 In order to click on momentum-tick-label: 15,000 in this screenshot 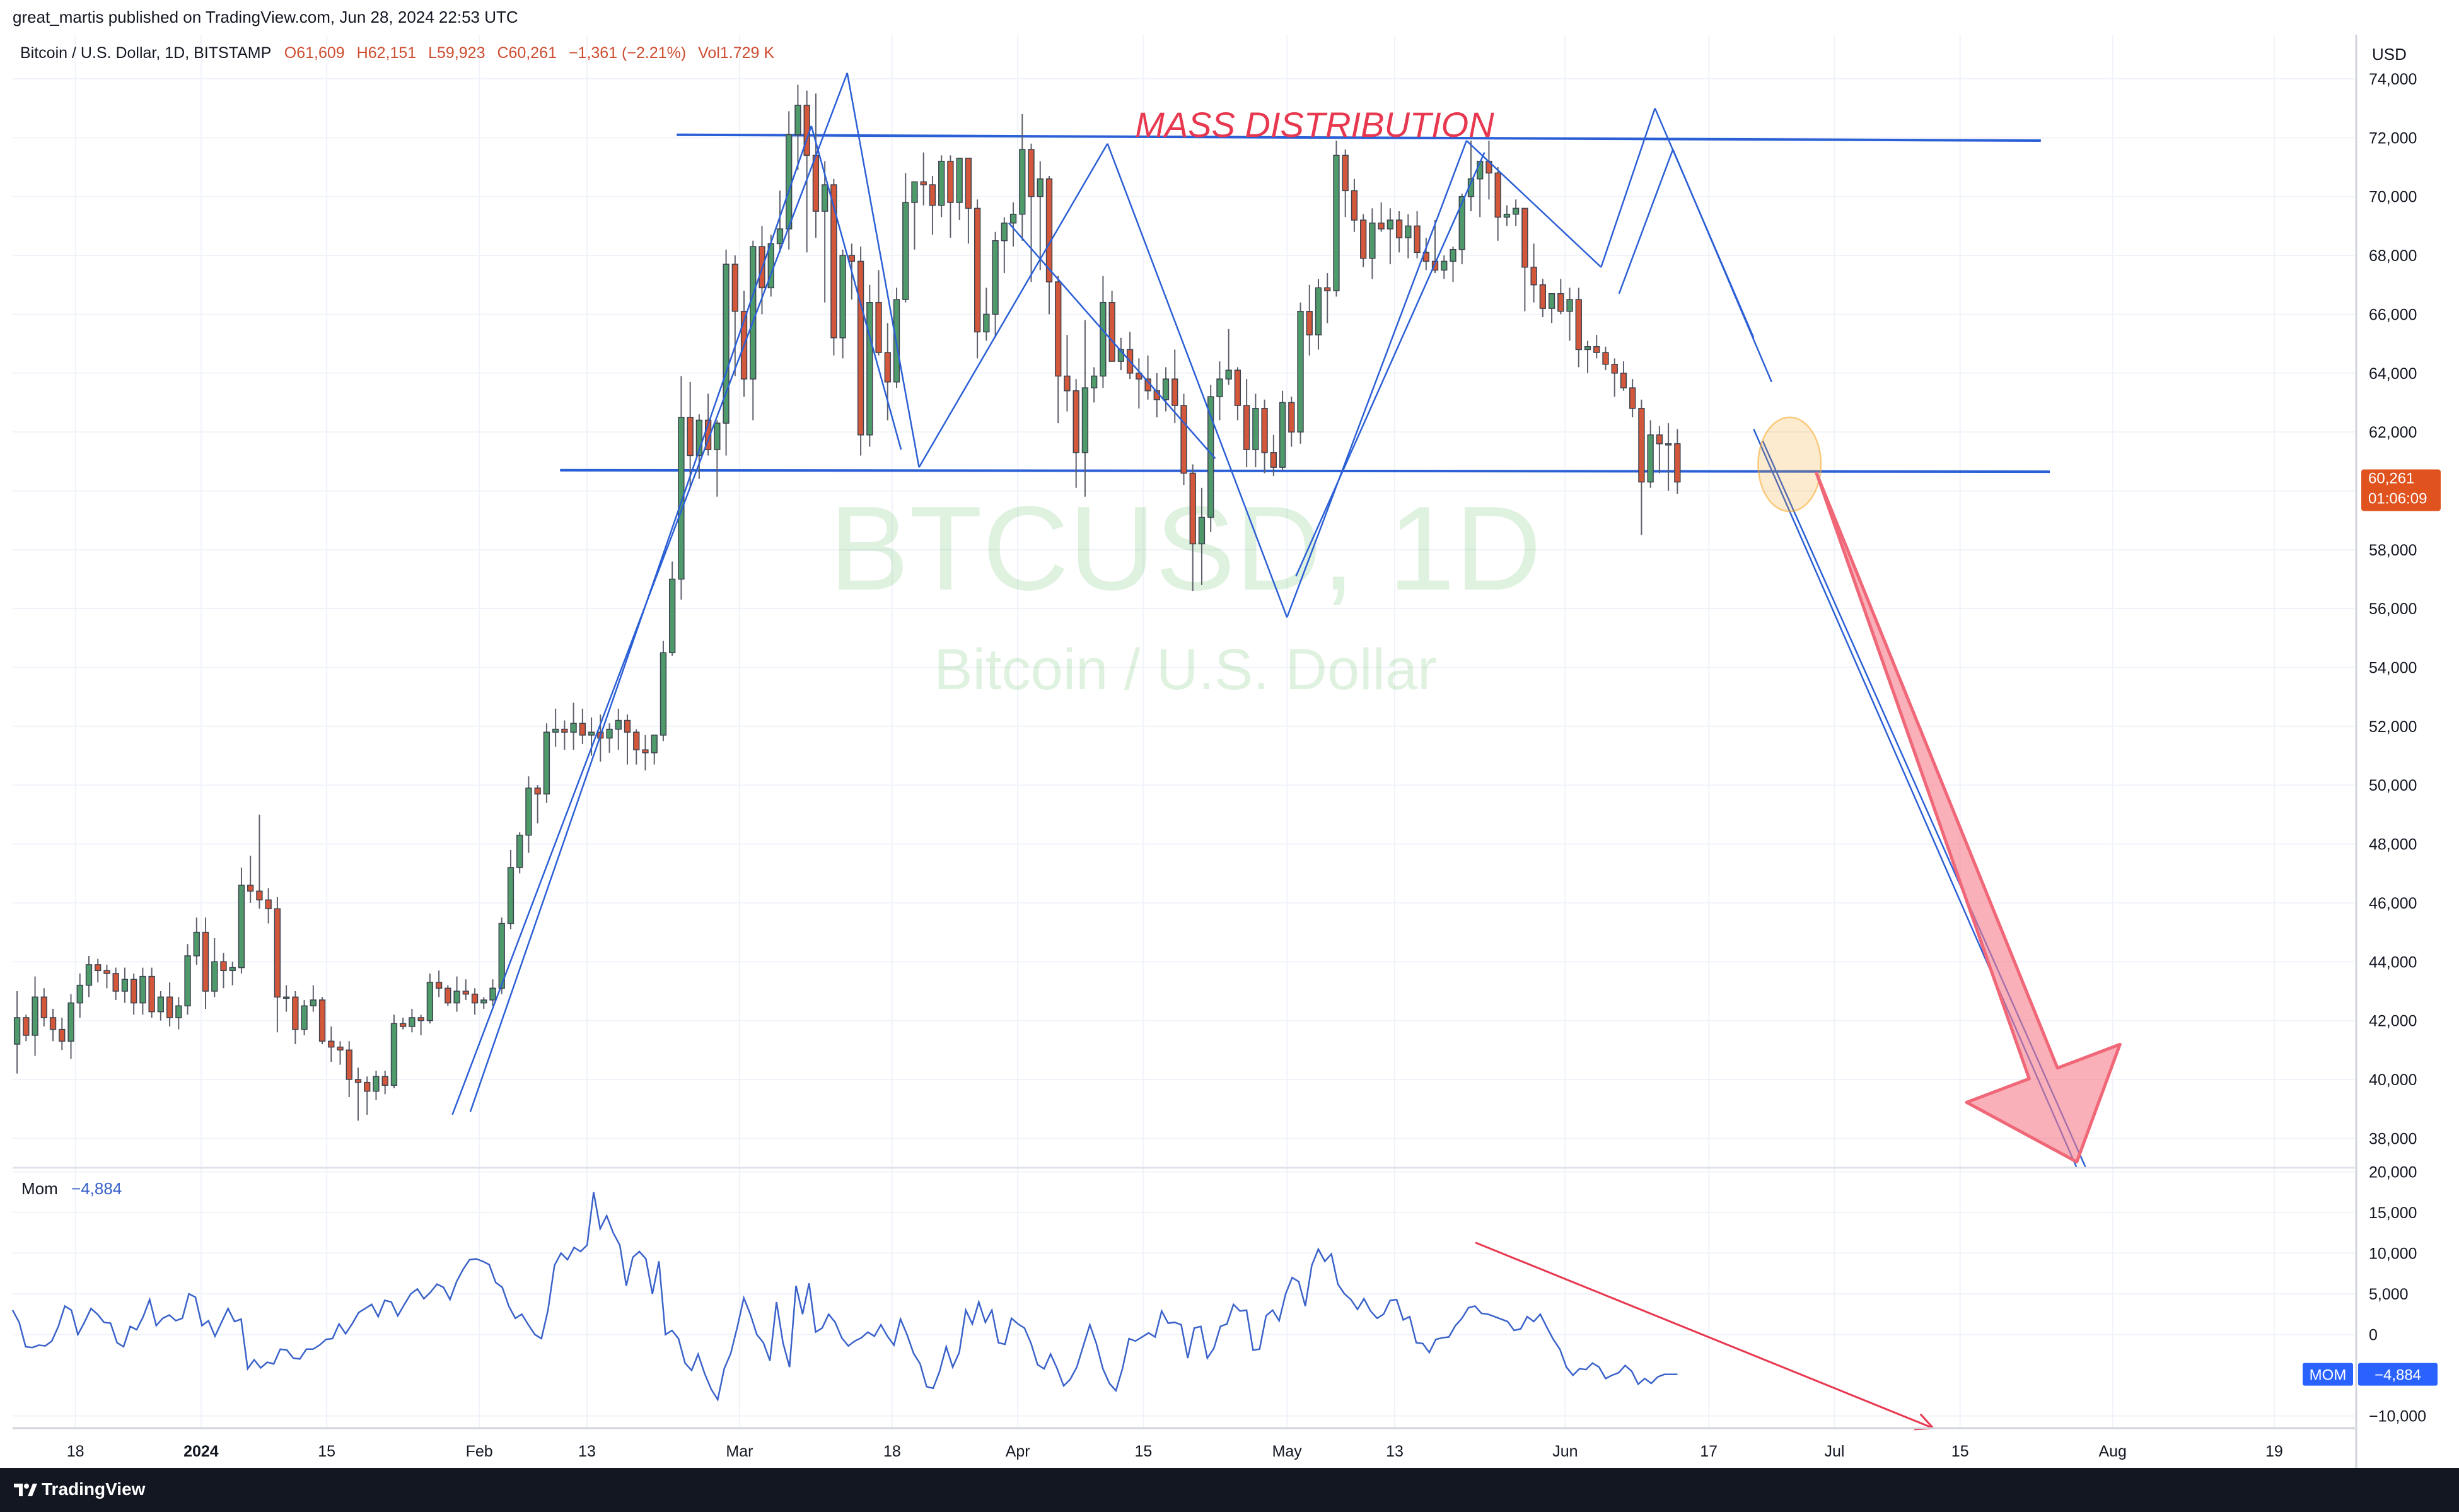, I will do `click(2393, 1213)`.